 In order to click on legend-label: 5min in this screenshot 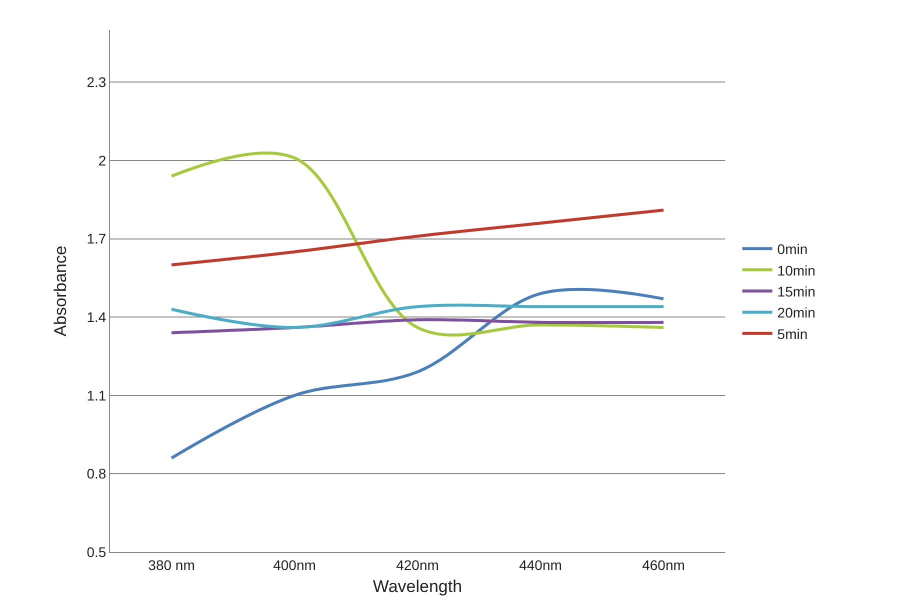, I will do `click(792, 334)`.